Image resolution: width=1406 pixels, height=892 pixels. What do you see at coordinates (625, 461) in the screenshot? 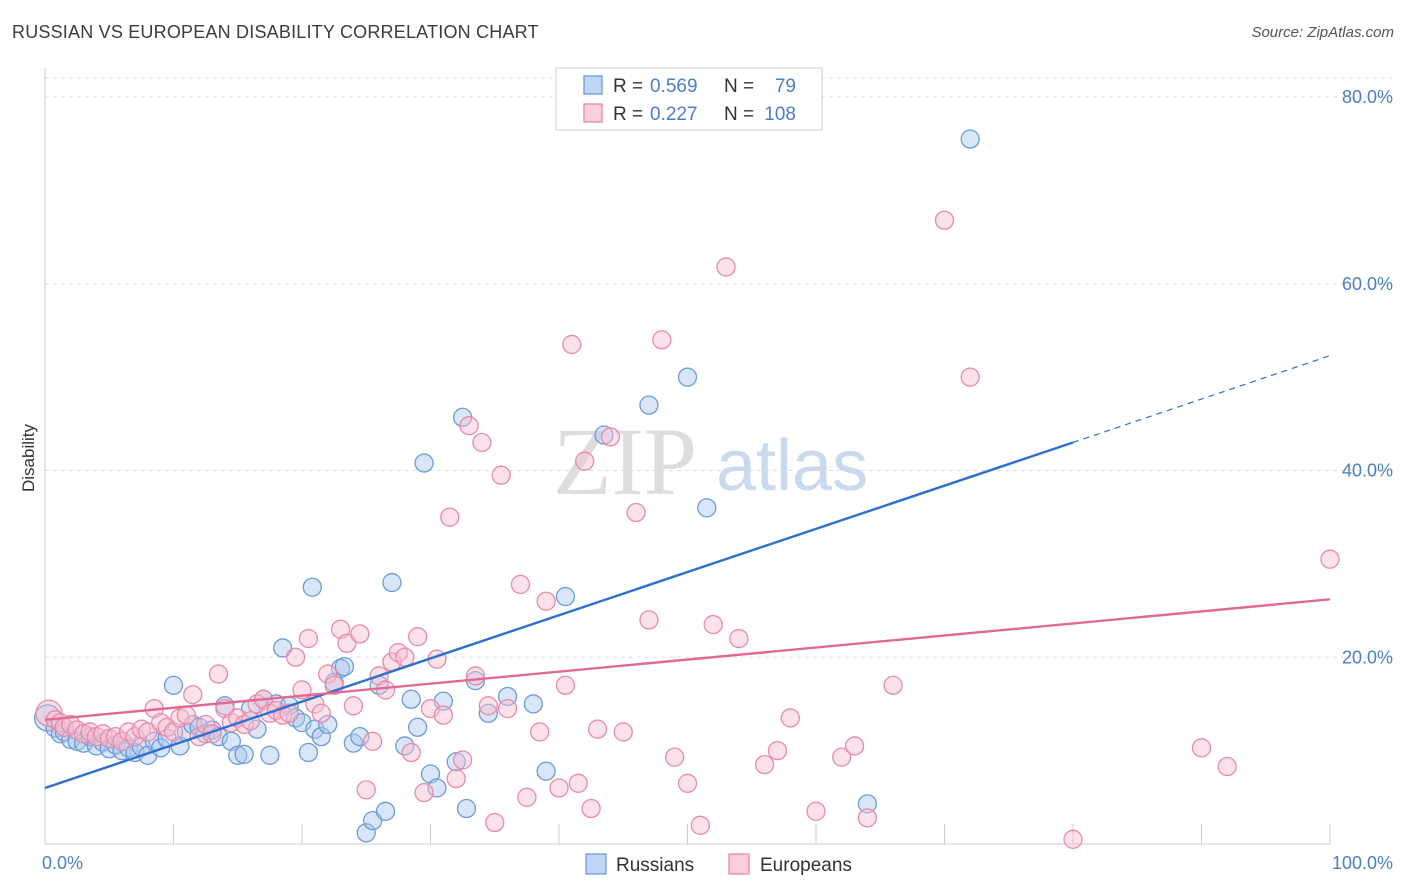
I see `watermark-zip: ZIP` at bounding box center [625, 461].